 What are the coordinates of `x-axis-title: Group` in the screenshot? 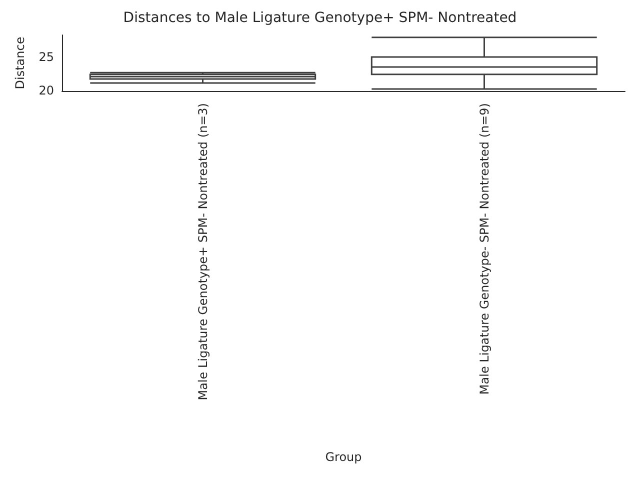 It's located at (343, 457).